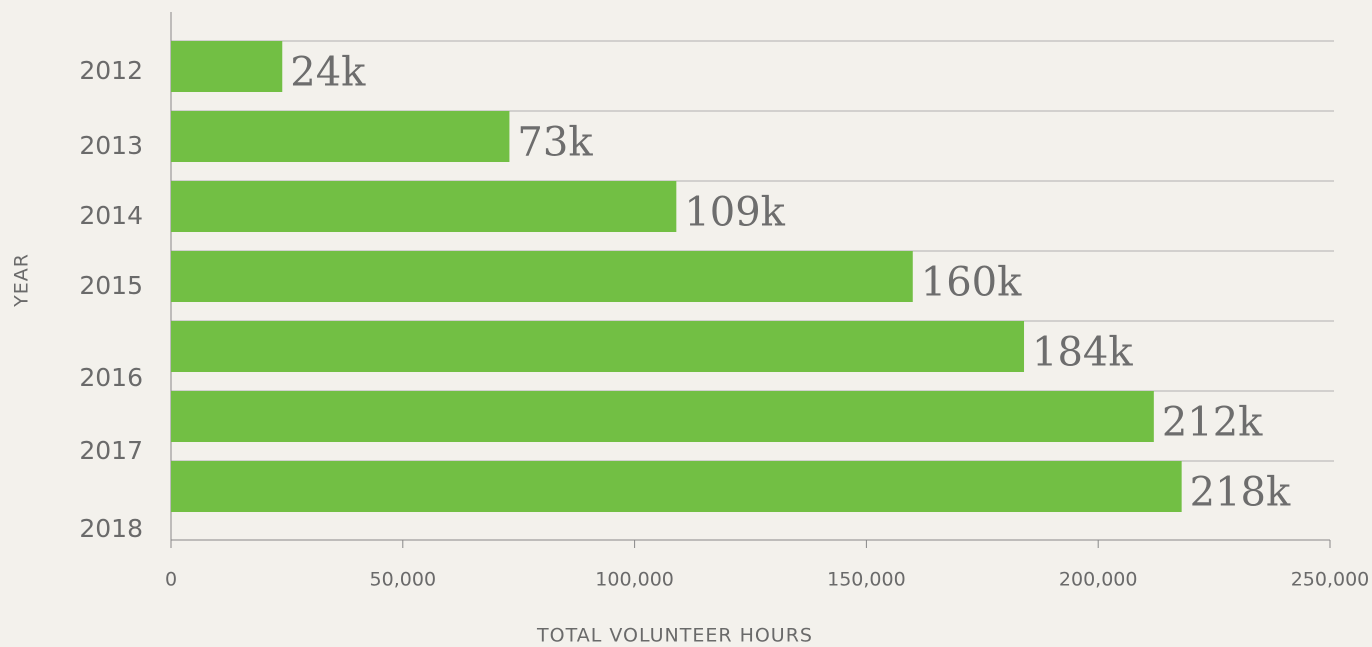 The width and height of the screenshot is (1372, 647). What do you see at coordinates (674, 636) in the screenshot?
I see `x-axis-label: TOTAL VOLUNTEER HOURS` at bounding box center [674, 636].